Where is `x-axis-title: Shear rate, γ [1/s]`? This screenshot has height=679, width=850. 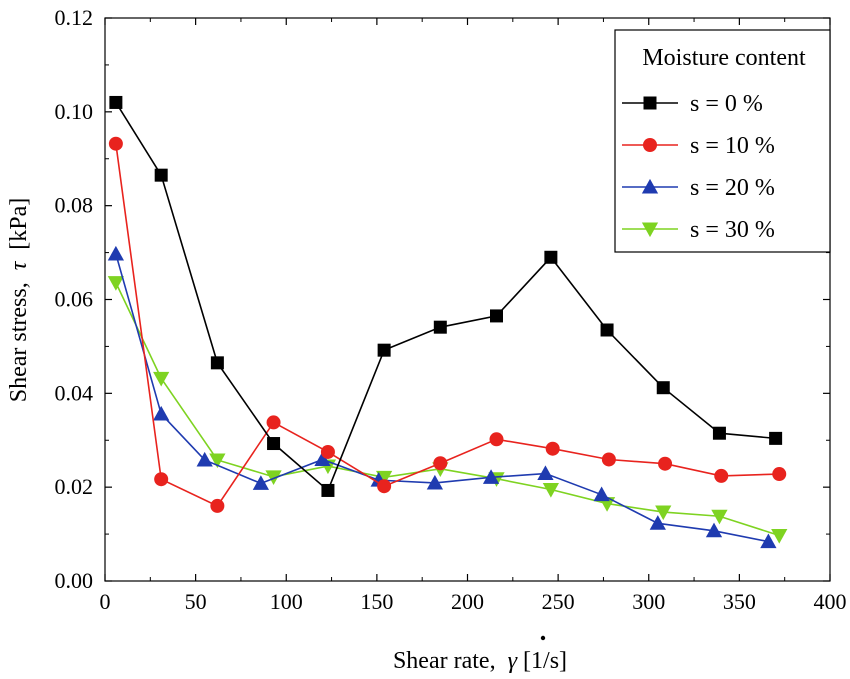
x-axis-title: Shear rate, γ [1/s] is located at coordinates (480, 661).